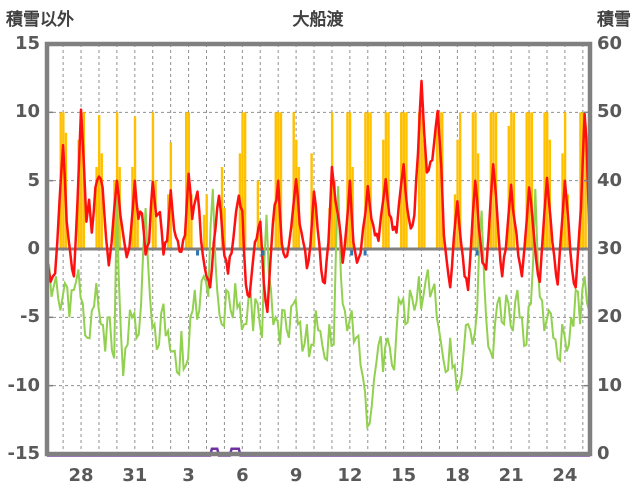 The image size is (636, 501). I want to click on x-axis-tick-label: 15, so click(404, 475).